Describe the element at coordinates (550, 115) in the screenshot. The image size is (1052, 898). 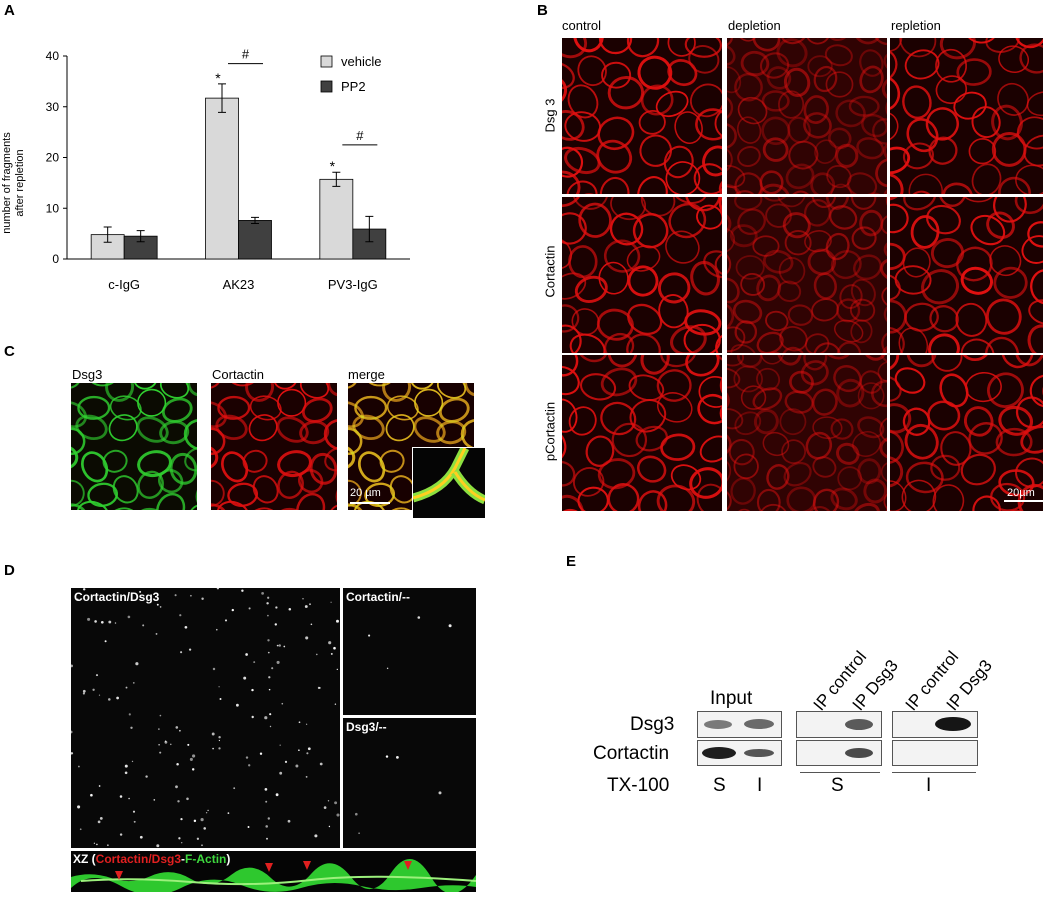
I see `row-label-dsg3: Dsg 3` at that location.